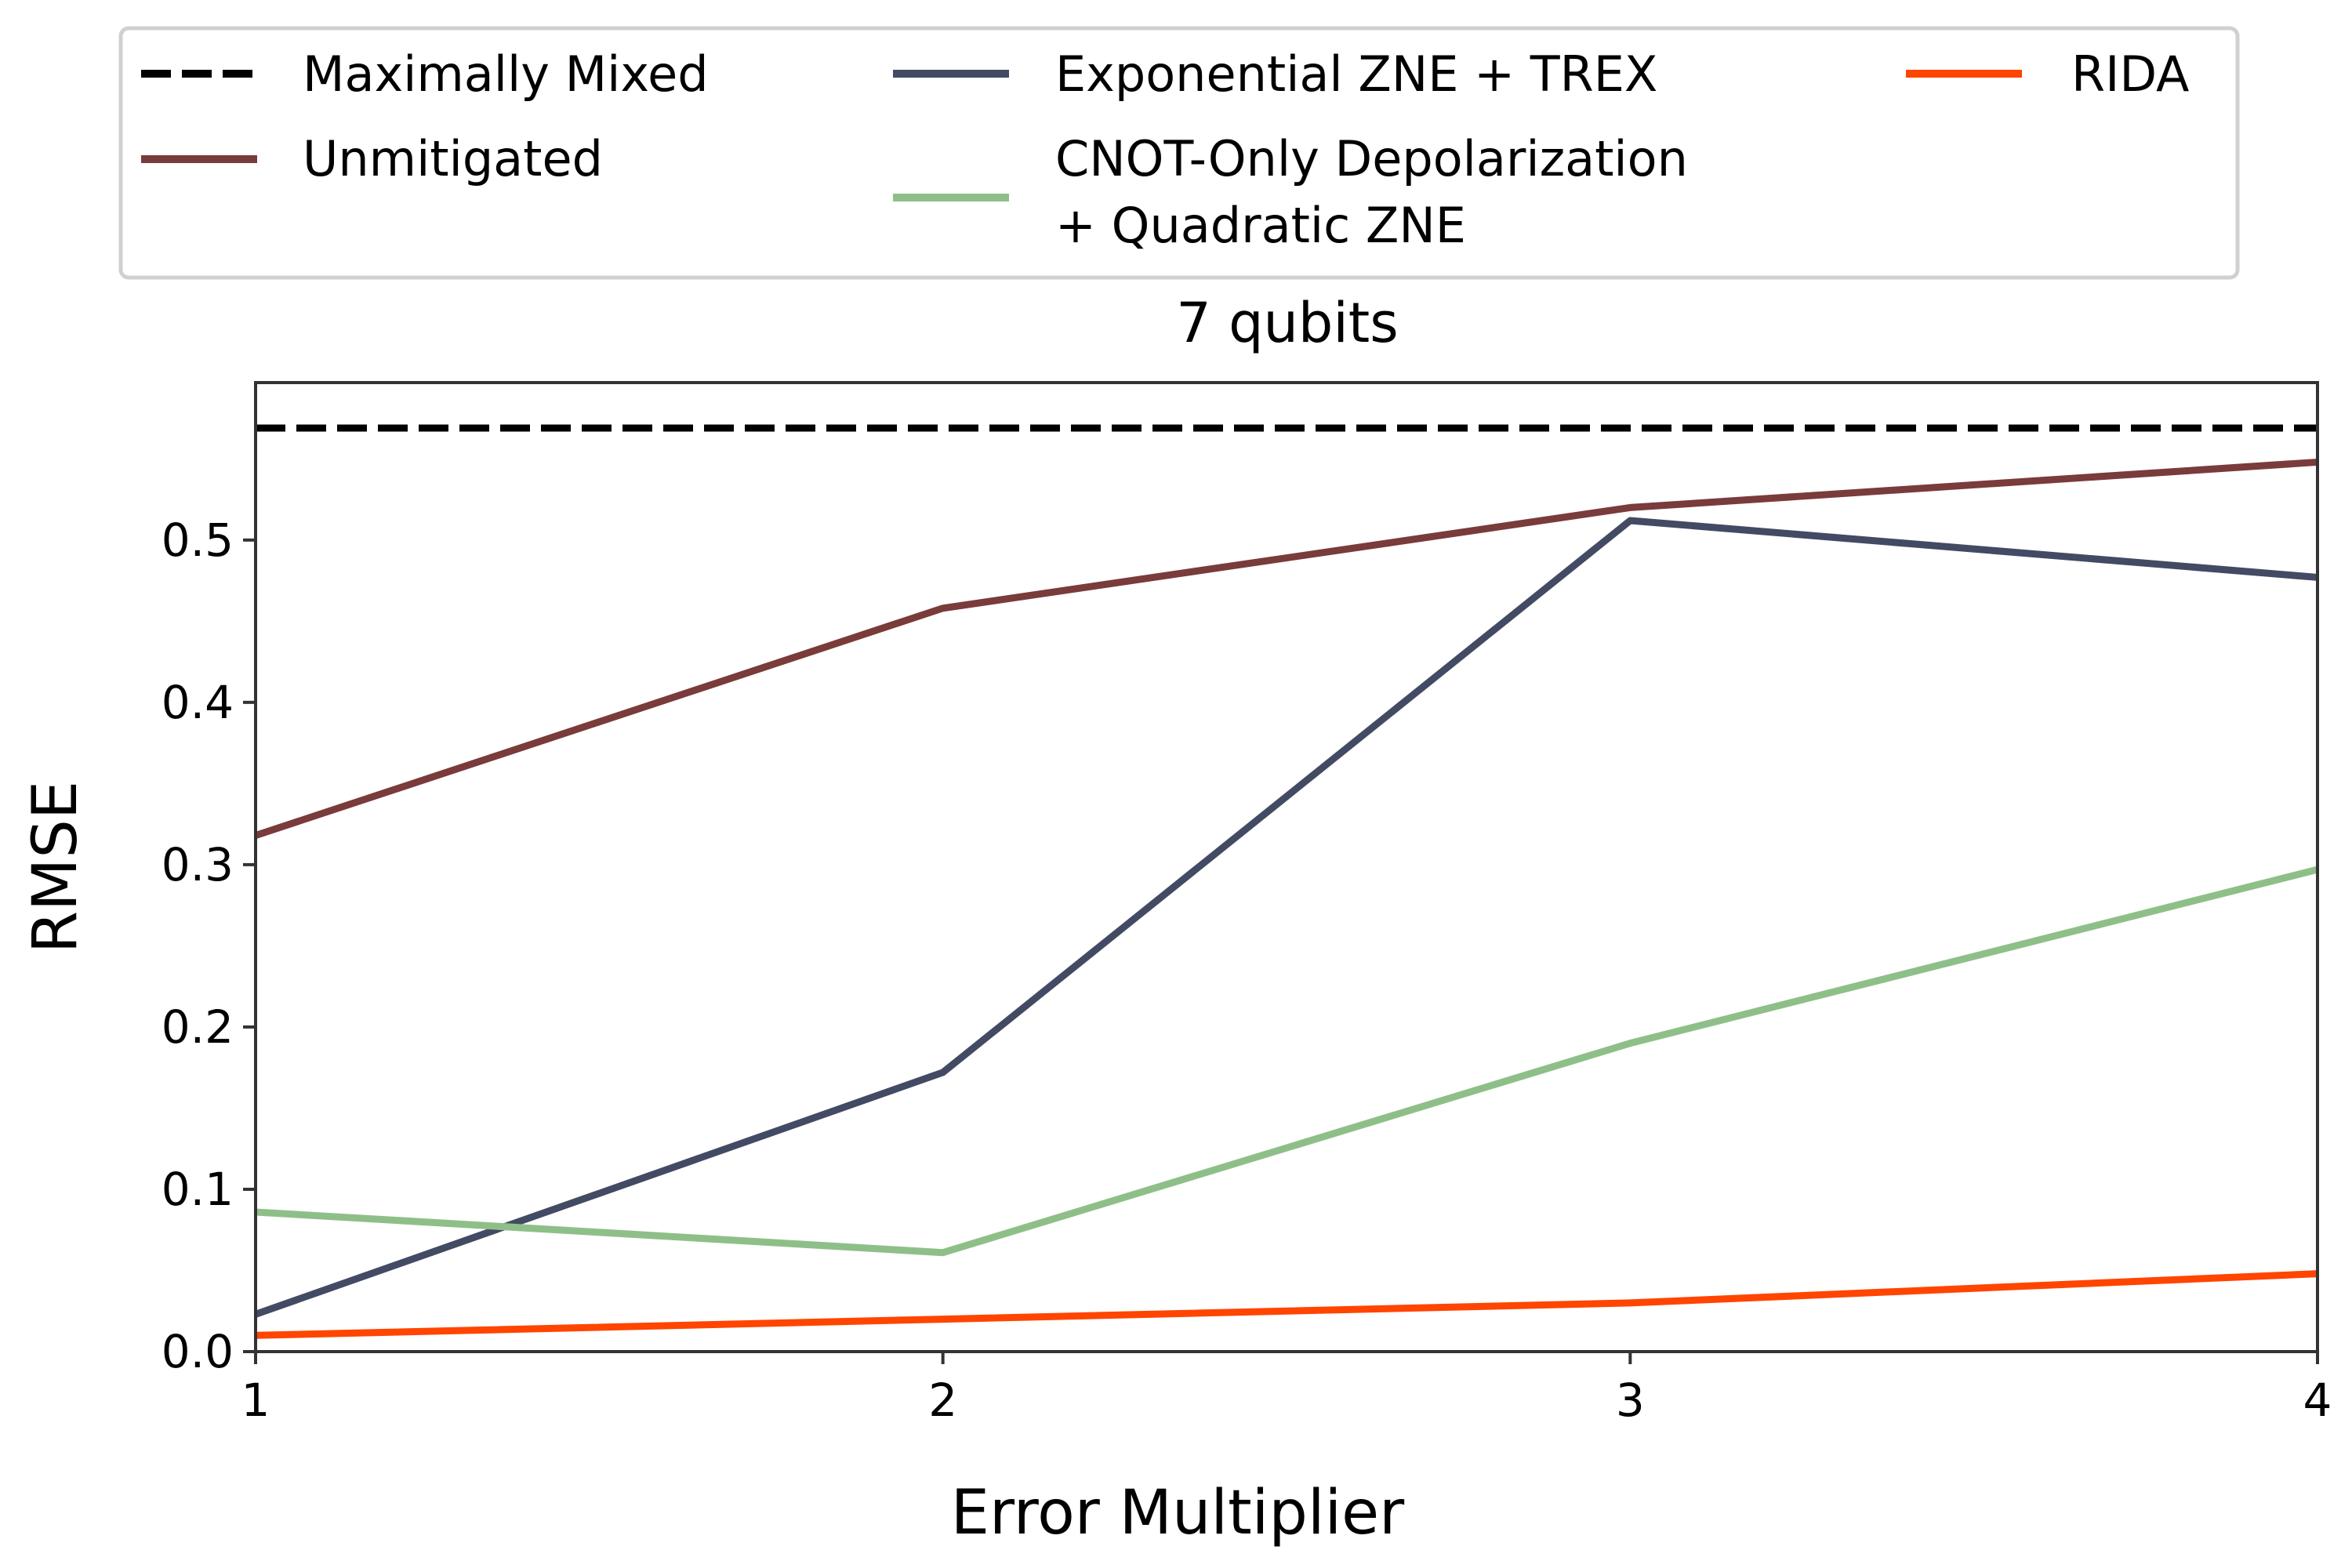 This screenshot has height=1568, width=2352. I want to click on x-tick-label: 4, so click(2317, 1400).